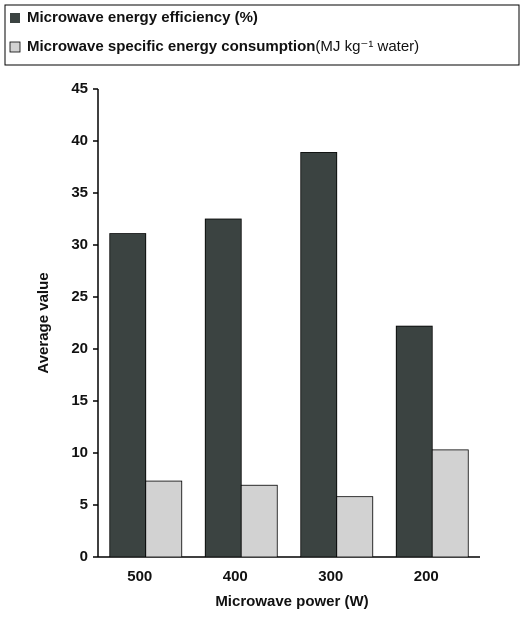 Image resolution: width=523 pixels, height=621 pixels. I want to click on y-tick-label: 20, so click(79, 348).